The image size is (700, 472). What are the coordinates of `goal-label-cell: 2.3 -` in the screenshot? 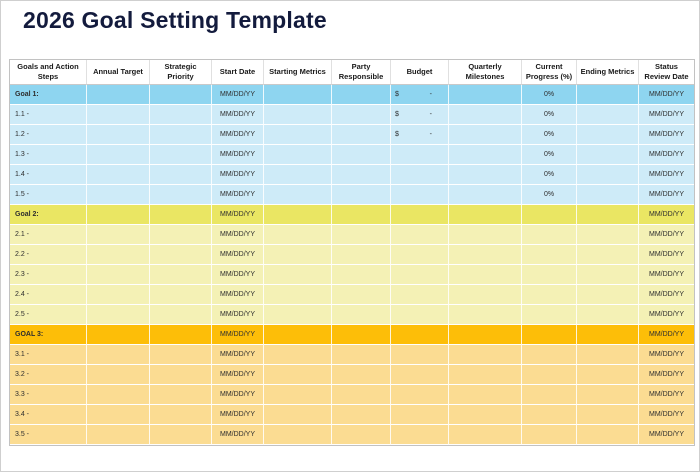 It's located at (48, 275).